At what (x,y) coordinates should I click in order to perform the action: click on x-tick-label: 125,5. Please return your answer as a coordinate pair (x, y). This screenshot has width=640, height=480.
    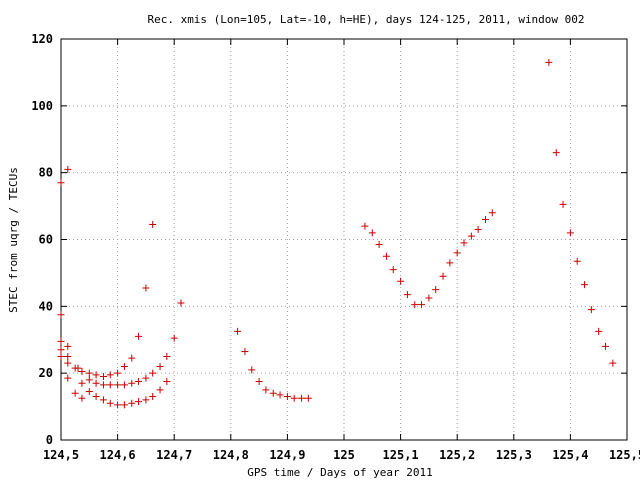
    Looking at the image, I should click on (624, 455).